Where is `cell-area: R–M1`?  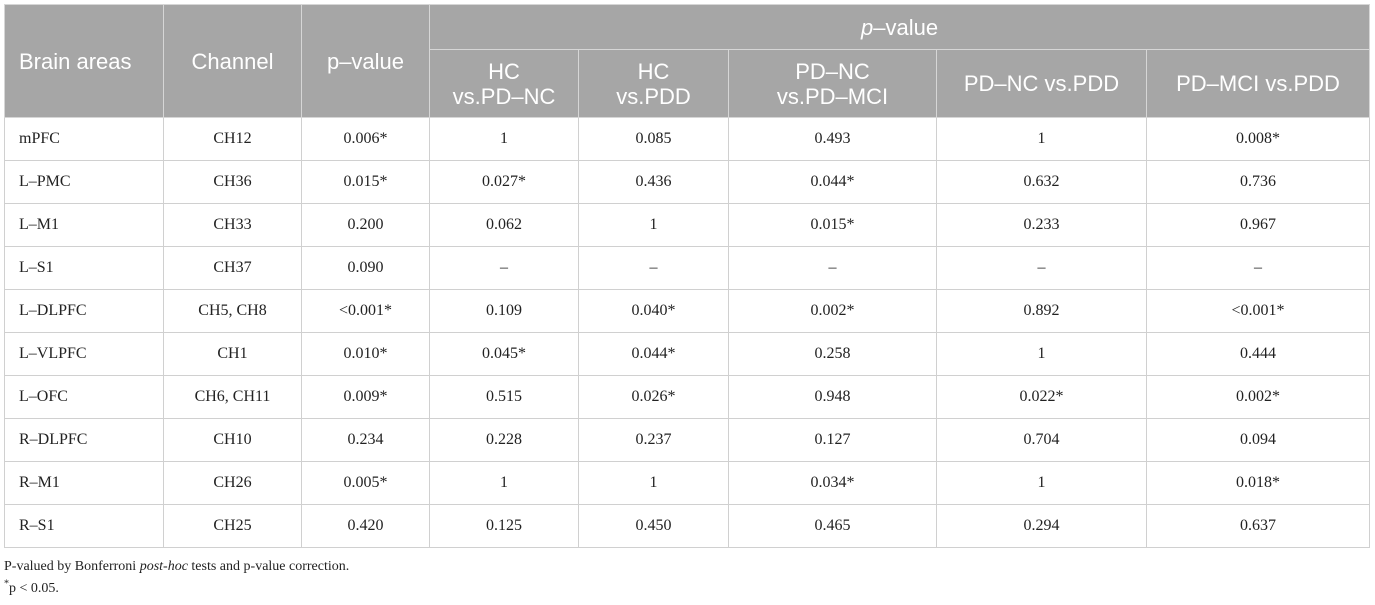 cell-area: R–M1 is located at coordinates (84, 483).